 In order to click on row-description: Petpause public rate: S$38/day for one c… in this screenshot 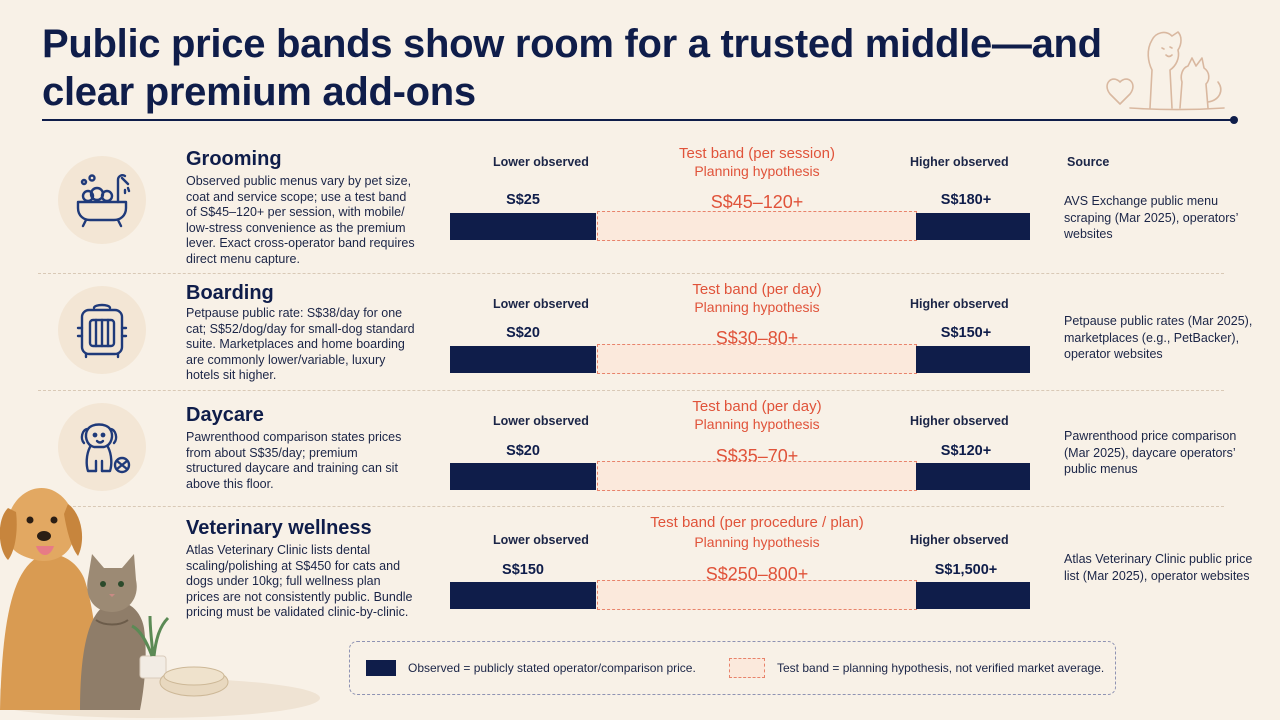, I will do `click(300, 344)`.